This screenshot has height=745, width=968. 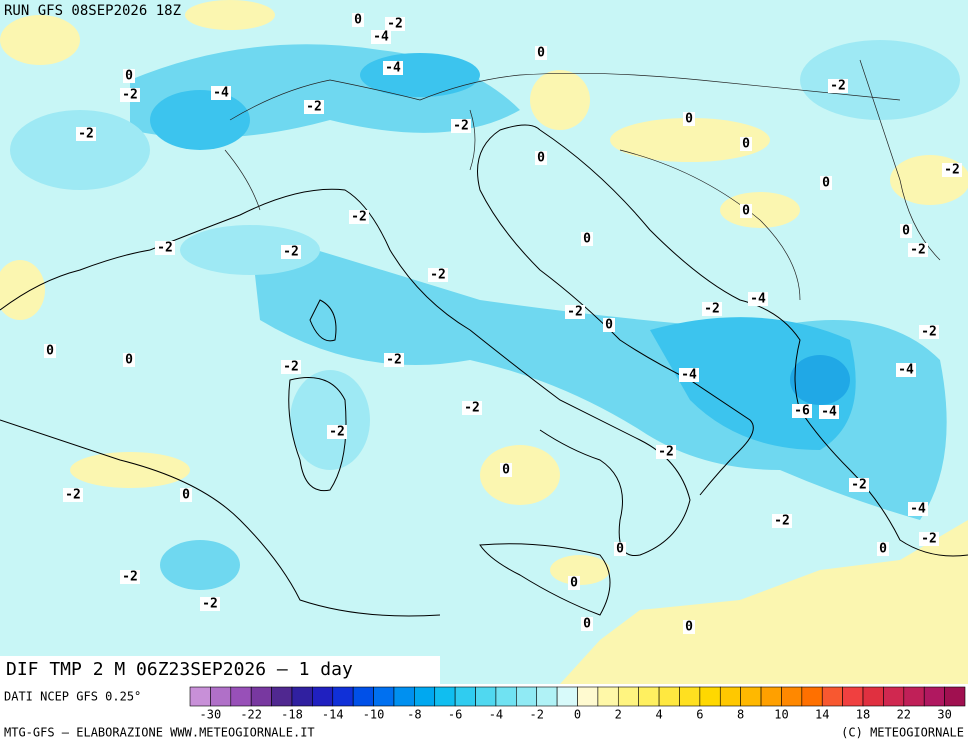 What do you see at coordinates (944, 715) in the screenshot?
I see `colorbar-label: 30` at bounding box center [944, 715].